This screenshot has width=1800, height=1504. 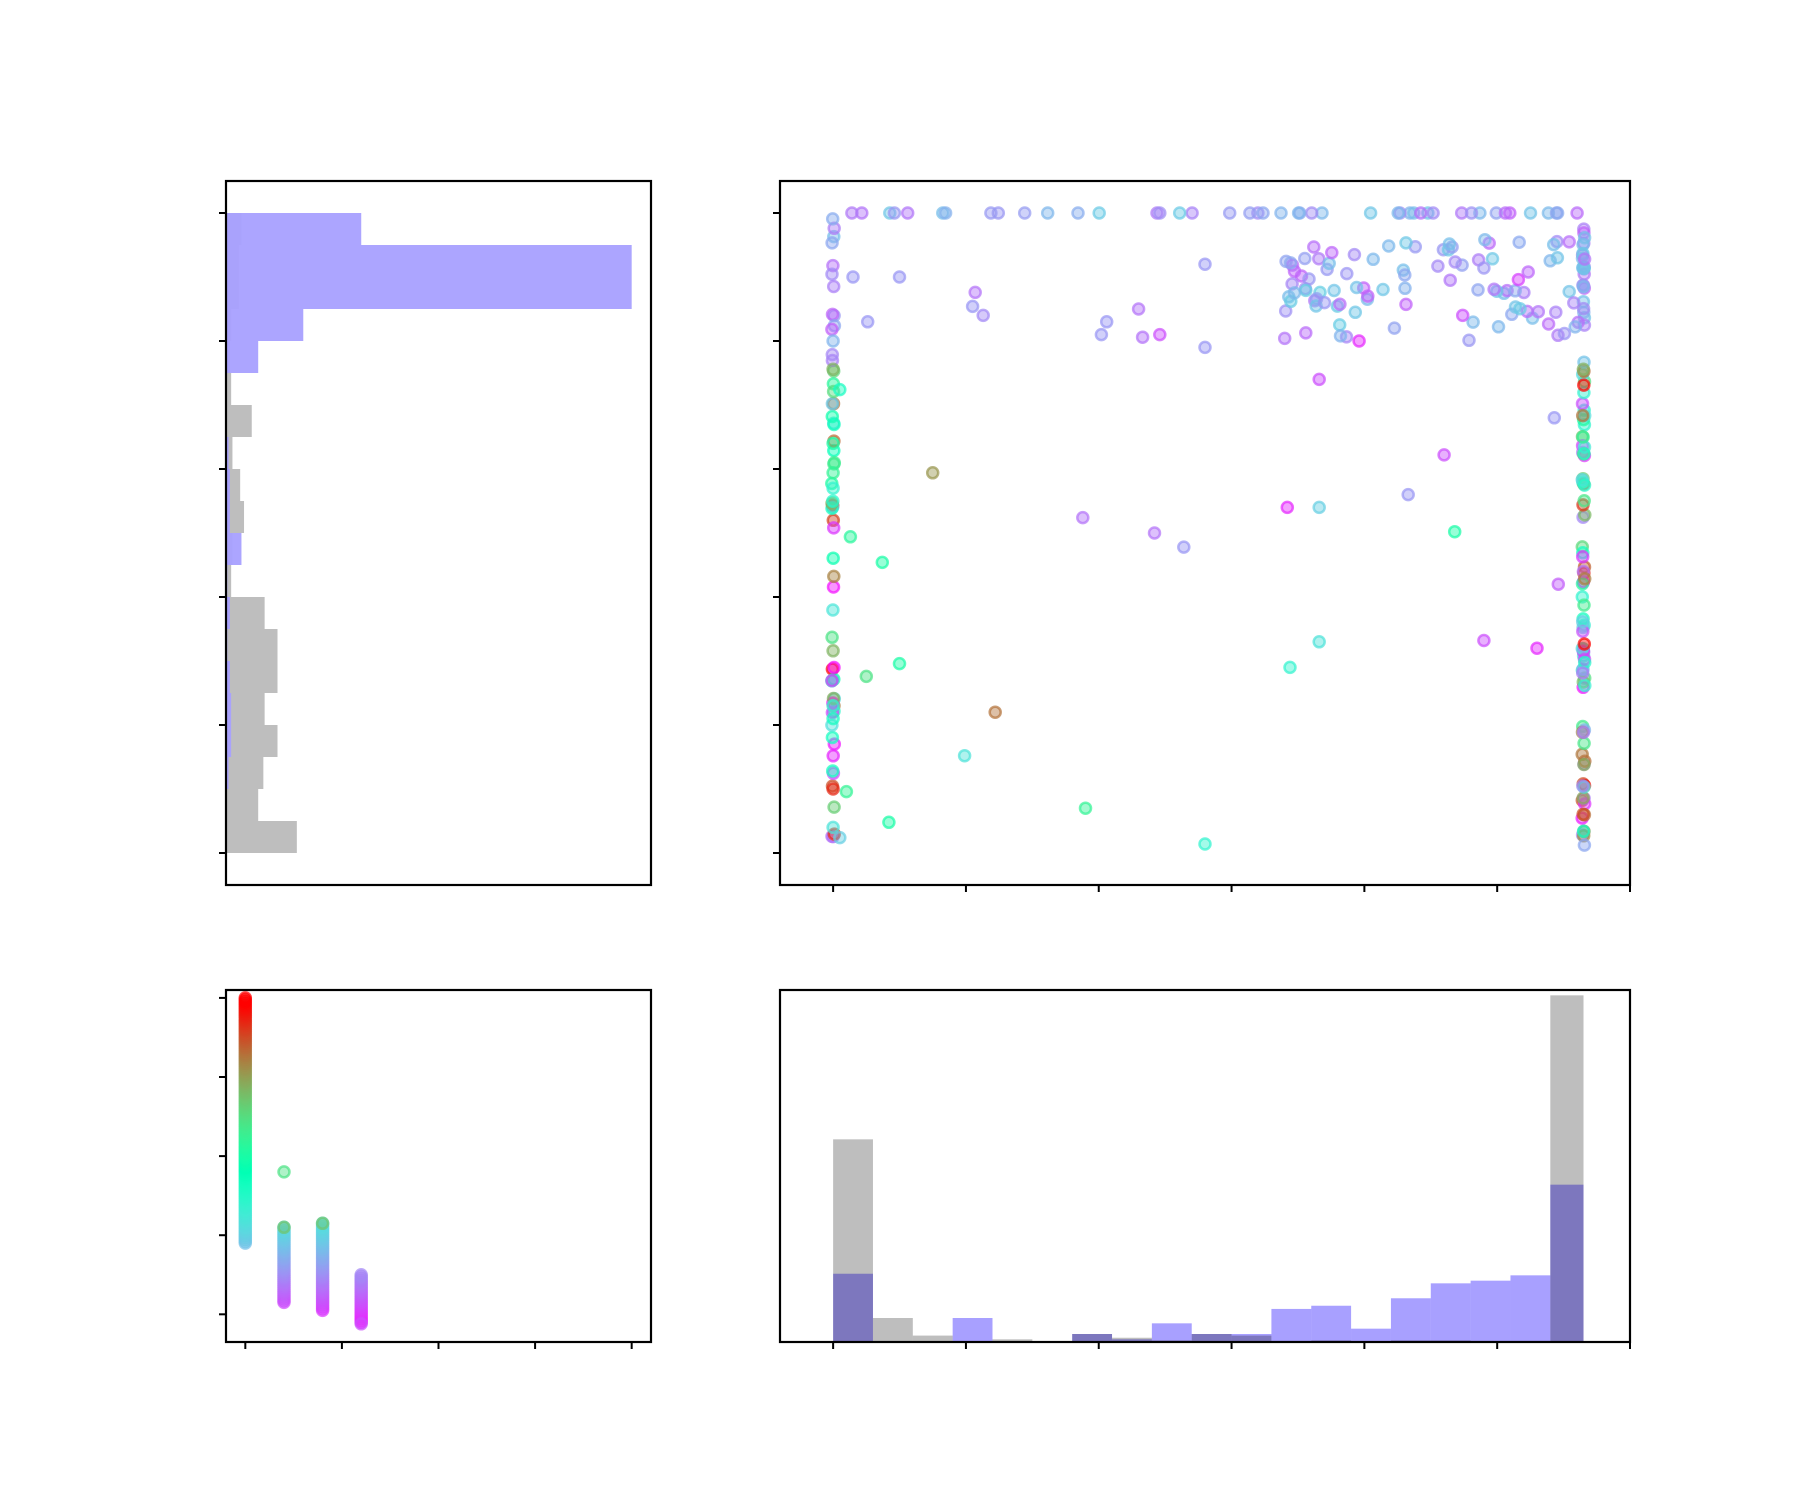 What do you see at coordinates (438, 1166) in the screenshot?
I see `axes-border-bottom-left` at bounding box center [438, 1166].